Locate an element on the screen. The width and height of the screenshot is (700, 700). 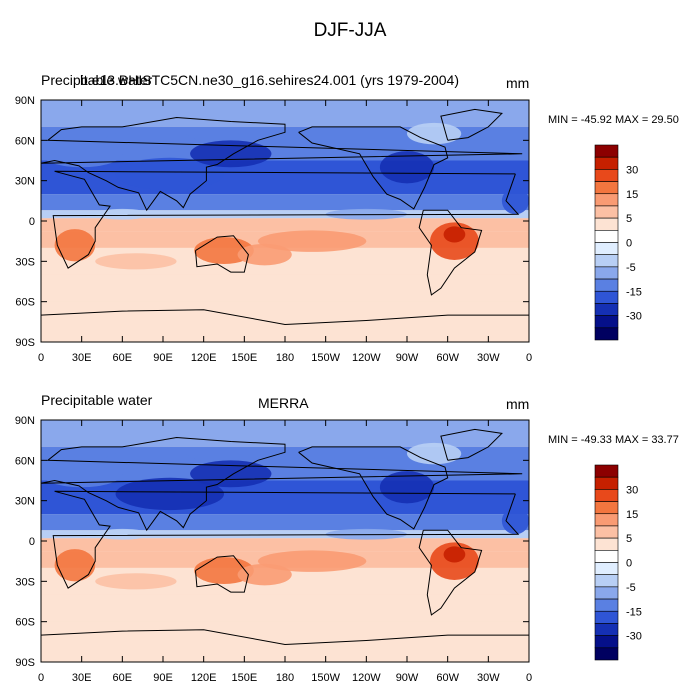
figure-title: DJF-JJA is located at coordinates (350, 30).